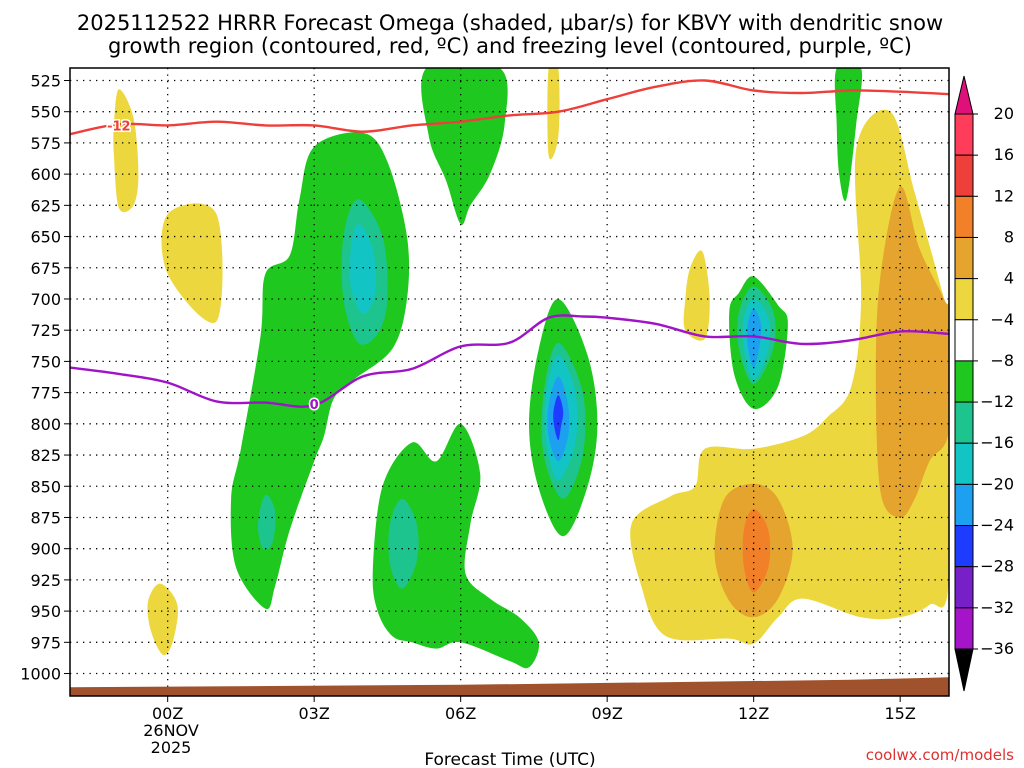  I want to click on y-tick-label-850: 850, so click(45, 486).